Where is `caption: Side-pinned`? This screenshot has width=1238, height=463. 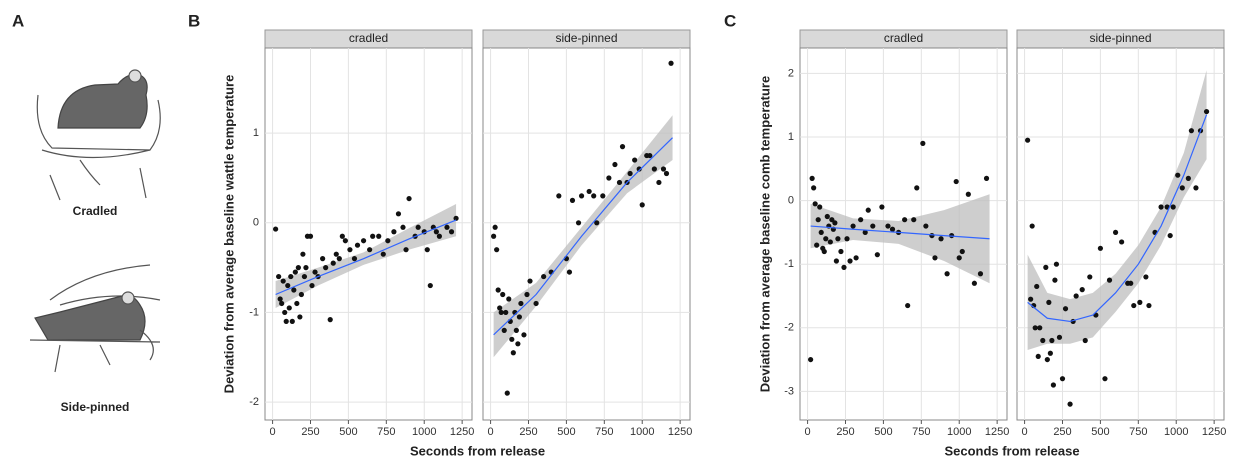
caption: Side-pinned is located at coordinates (95, 407).